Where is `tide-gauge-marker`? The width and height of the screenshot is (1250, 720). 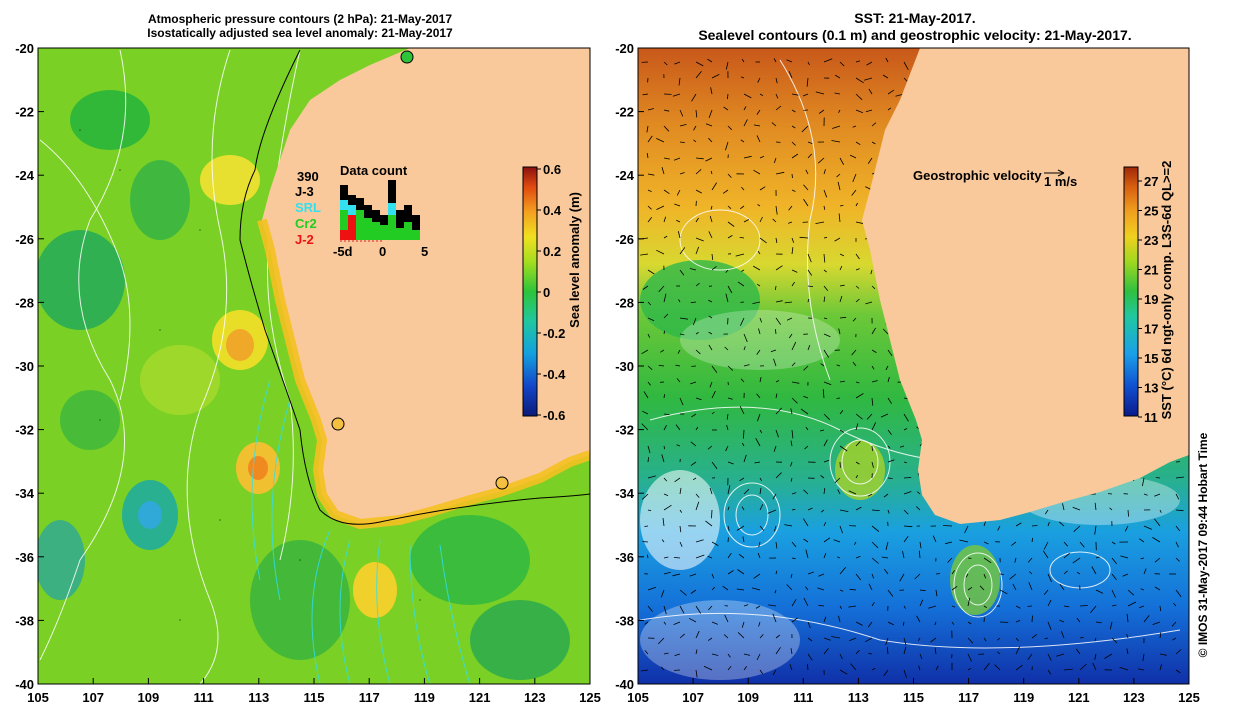 tide-gauge-marker is located at coordinates (338, 424).